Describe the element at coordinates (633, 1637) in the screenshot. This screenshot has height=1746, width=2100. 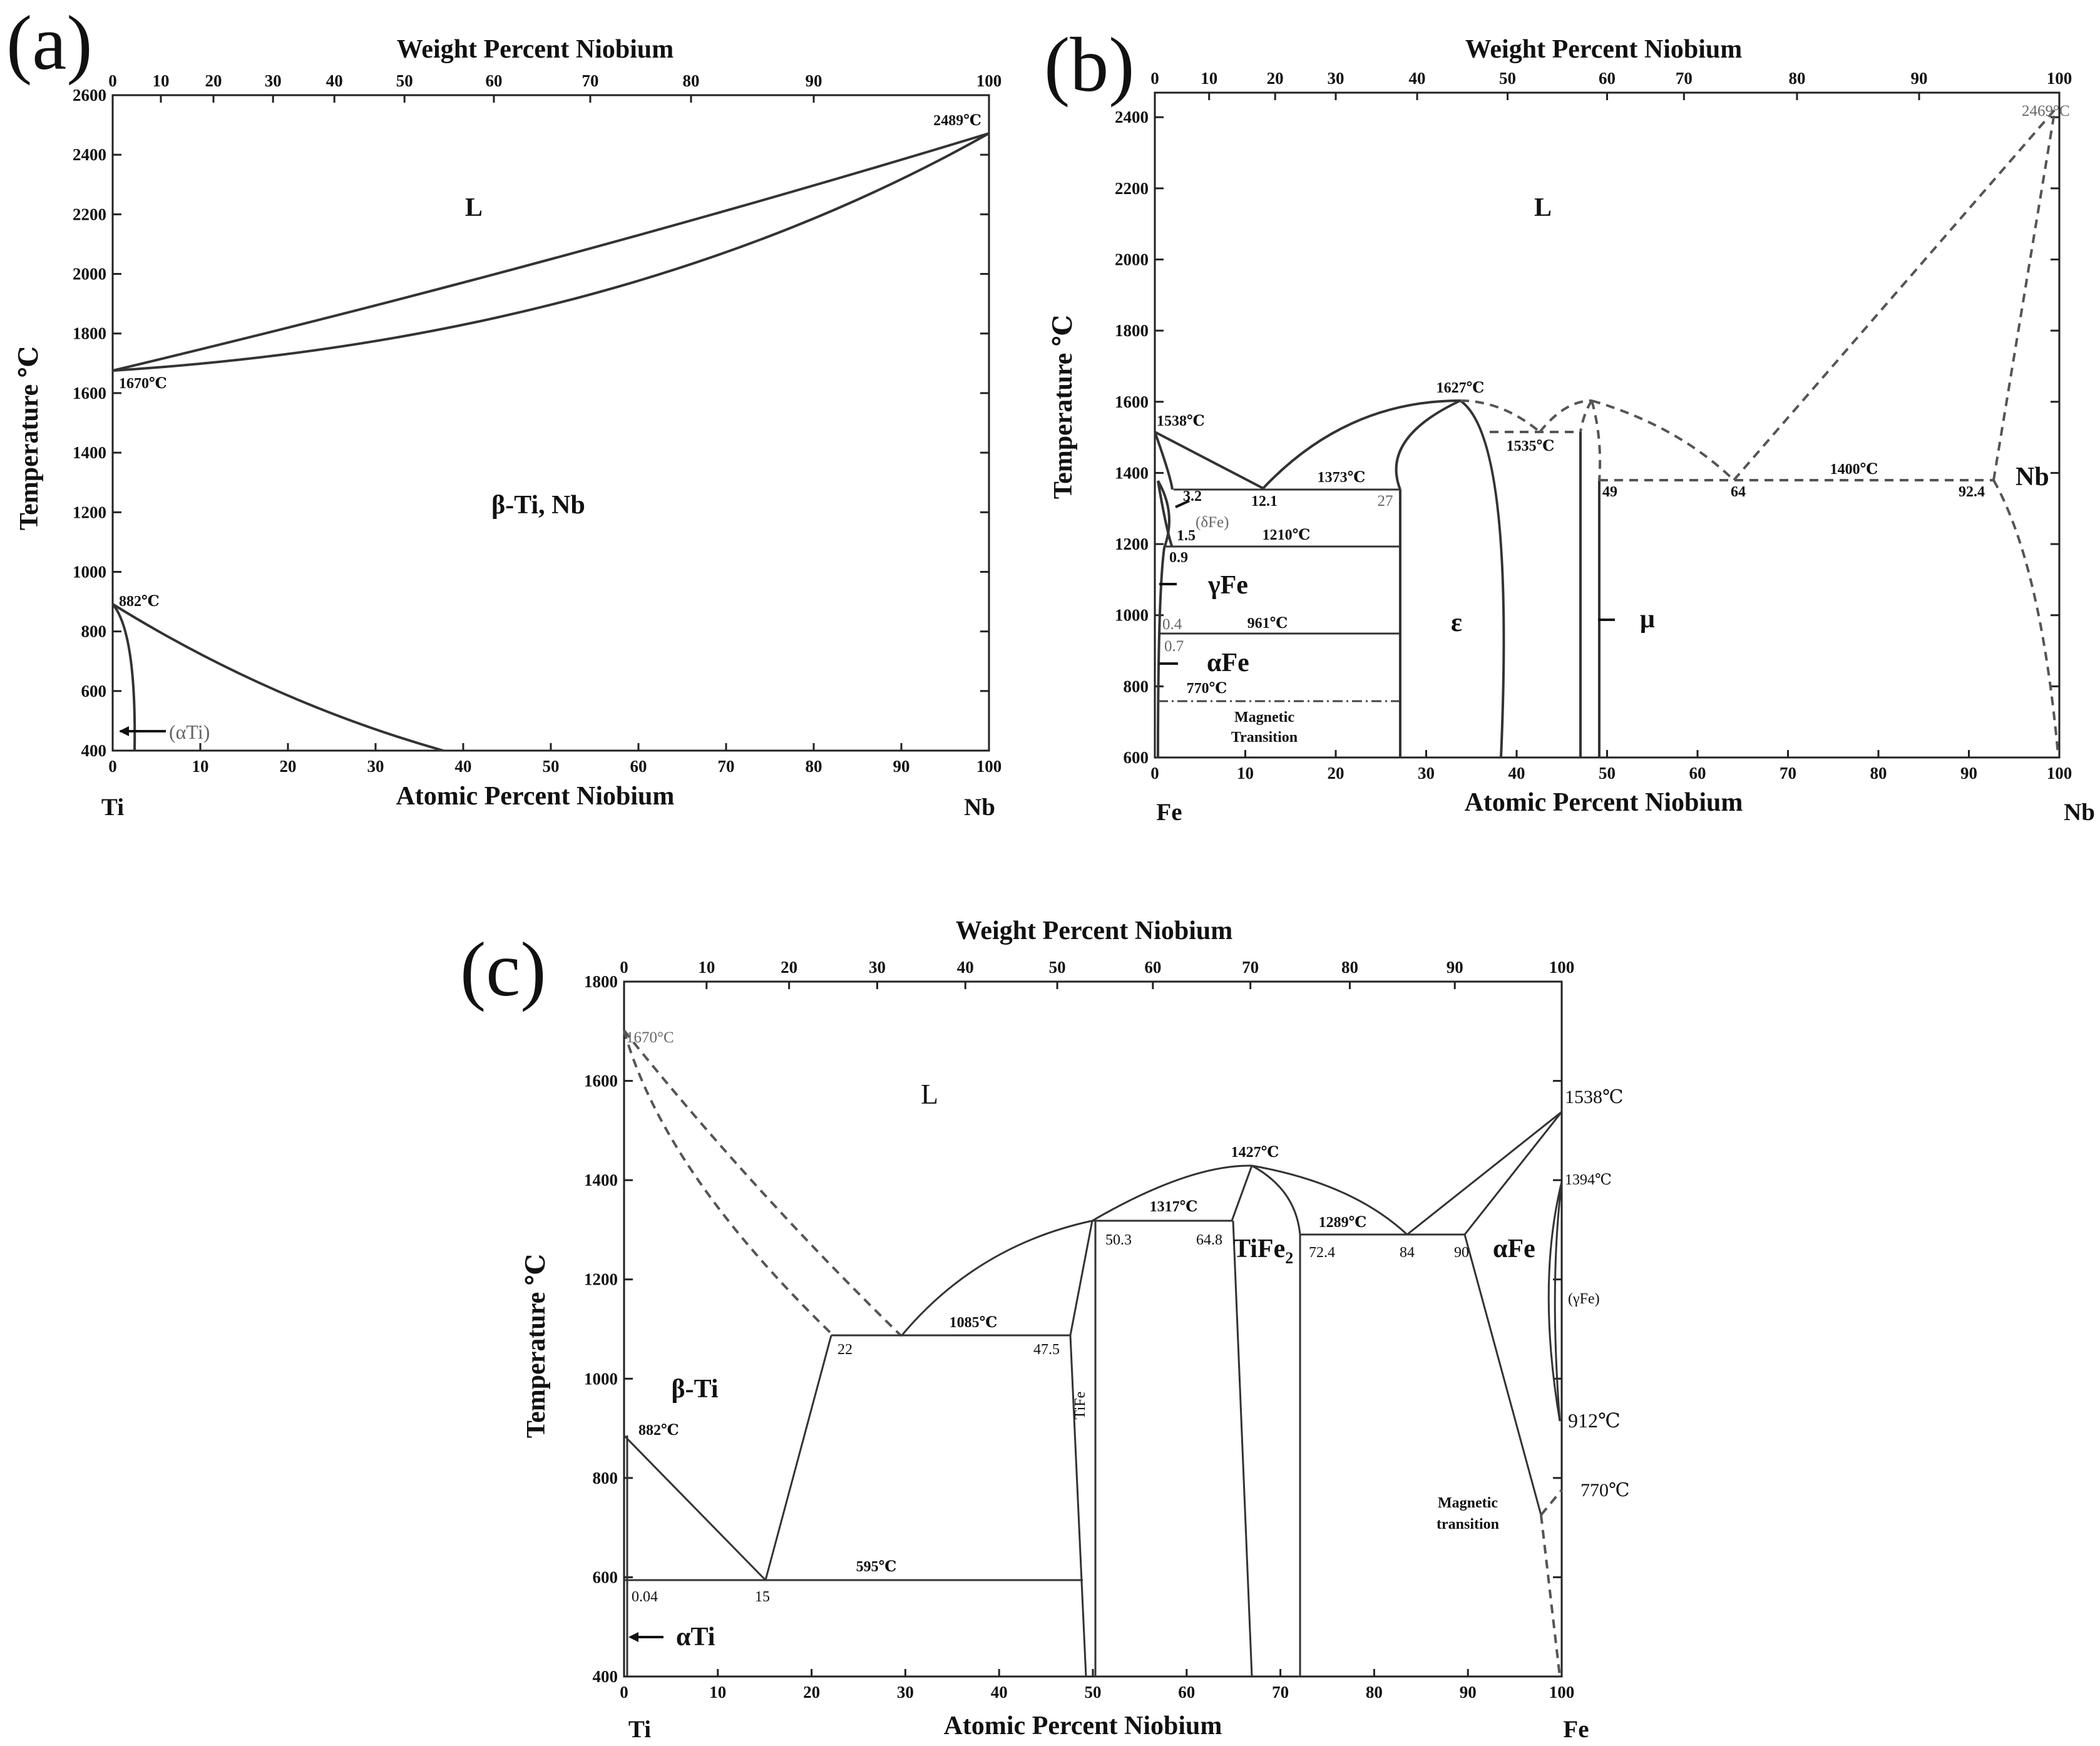
I see `panel-c-alpha-ti-arrowhead` at that location.